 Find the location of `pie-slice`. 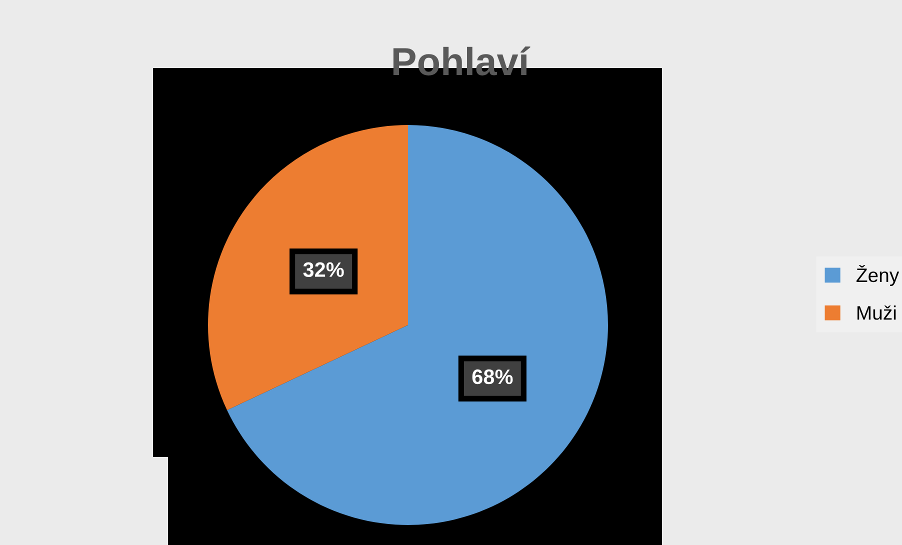

pie-slice is located at coordinates (308, 267).